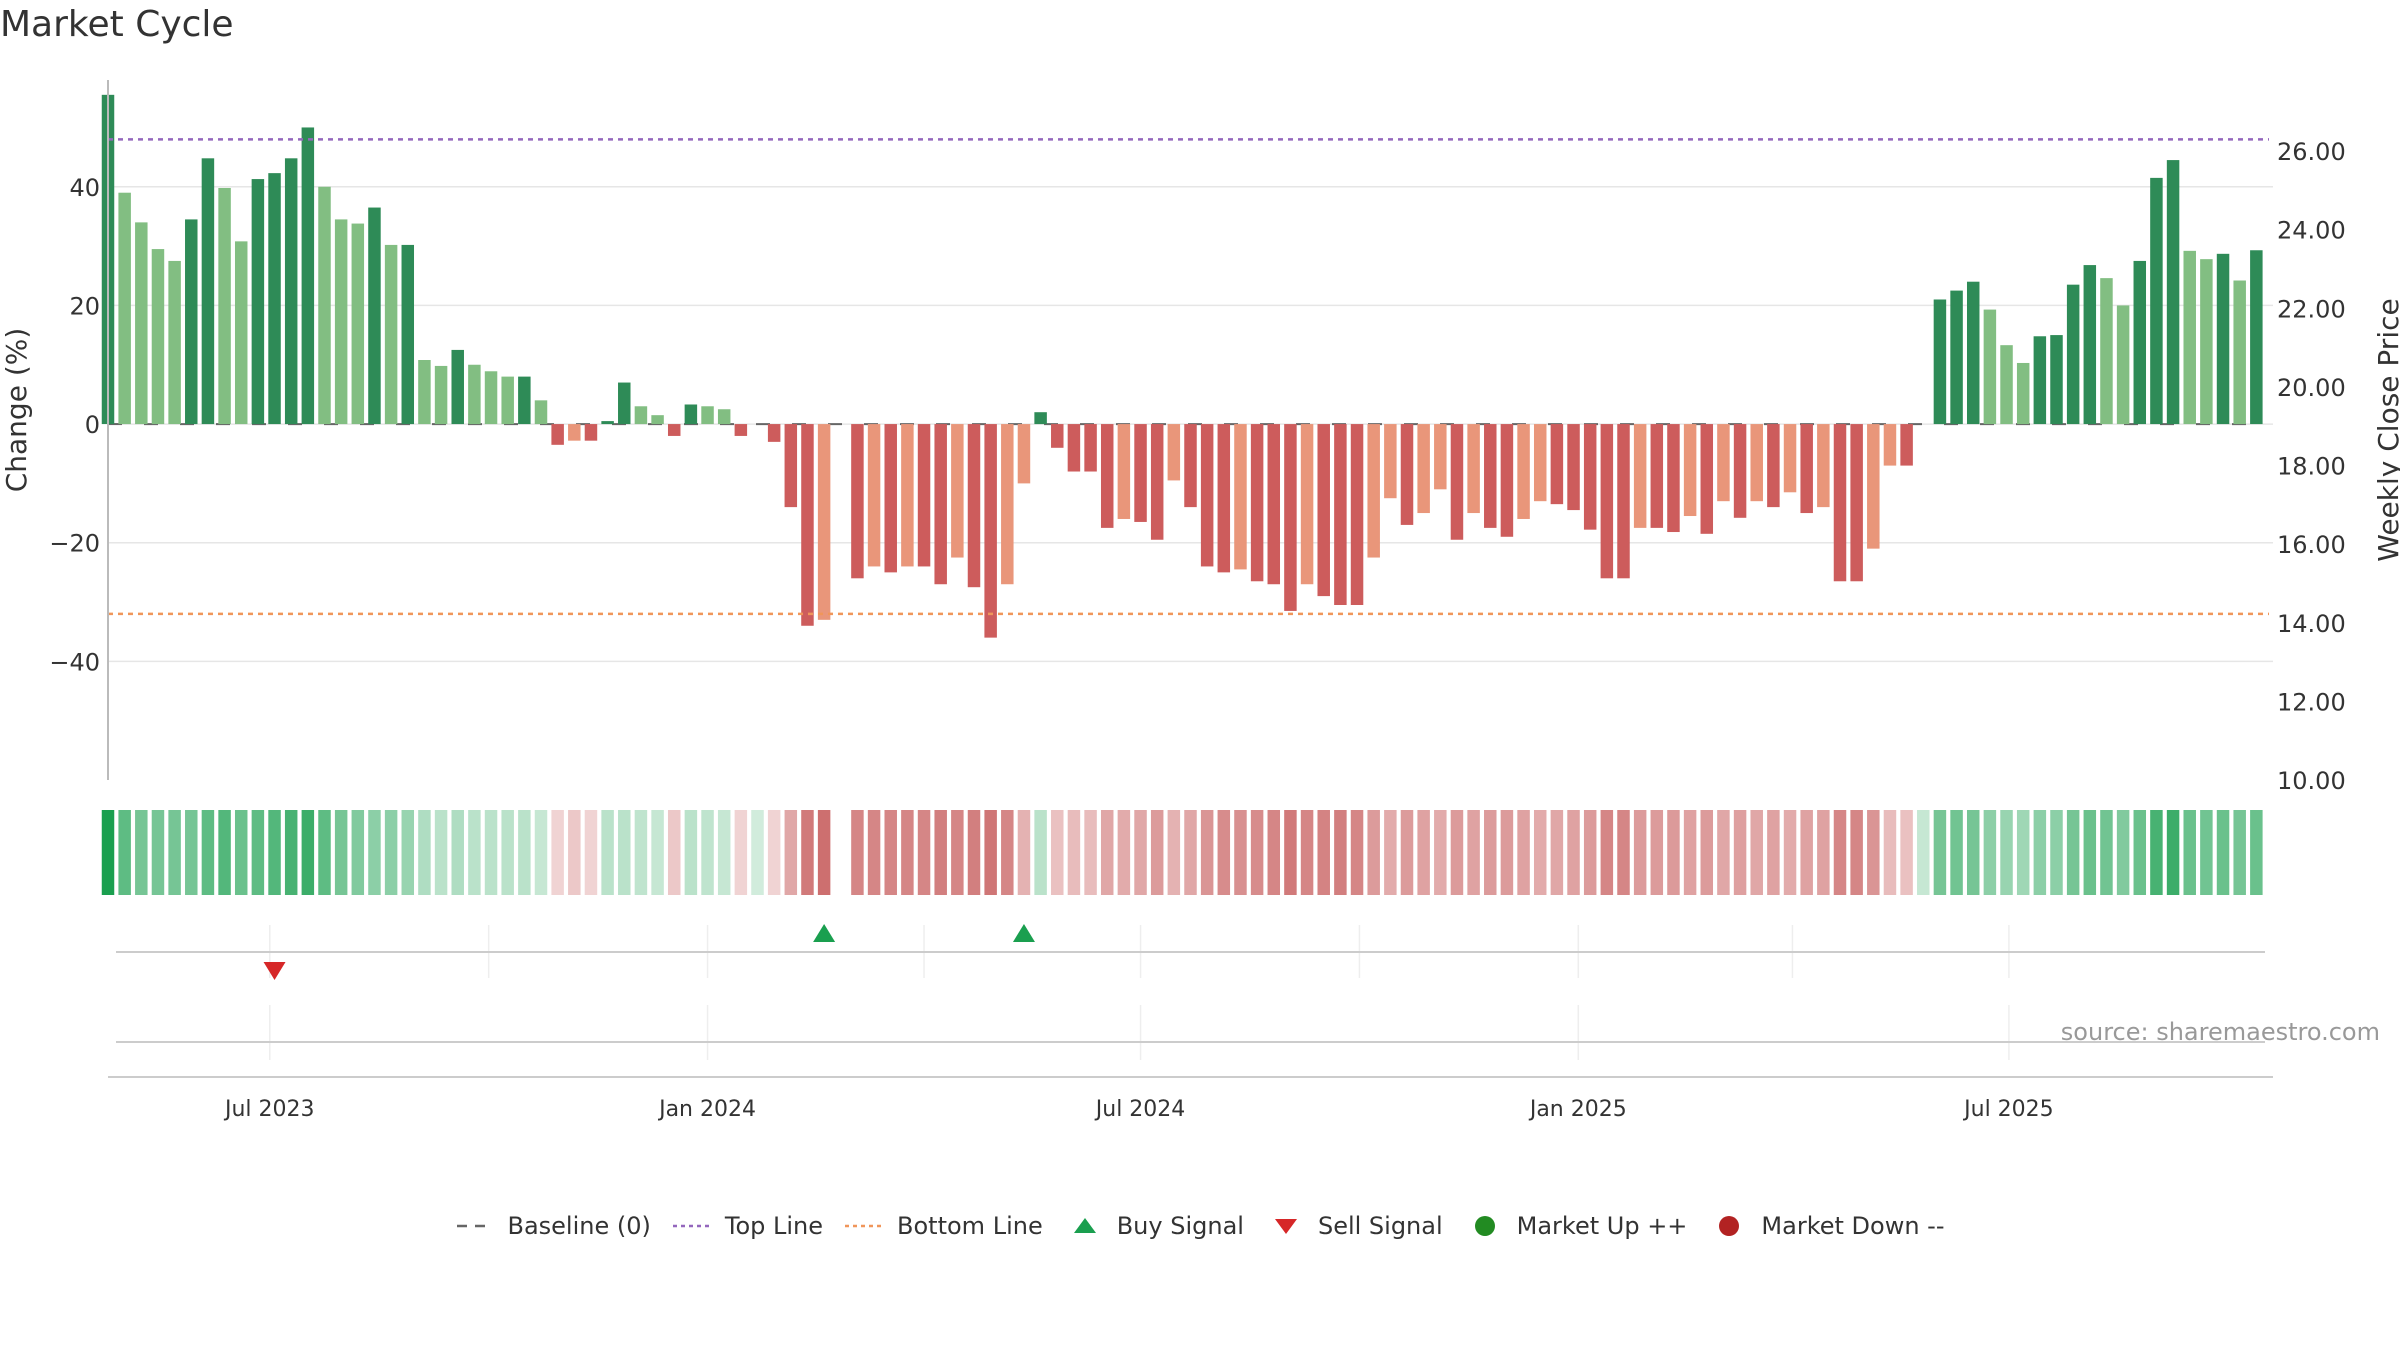  I want to click on intensity-strip, so click(1182, 852).